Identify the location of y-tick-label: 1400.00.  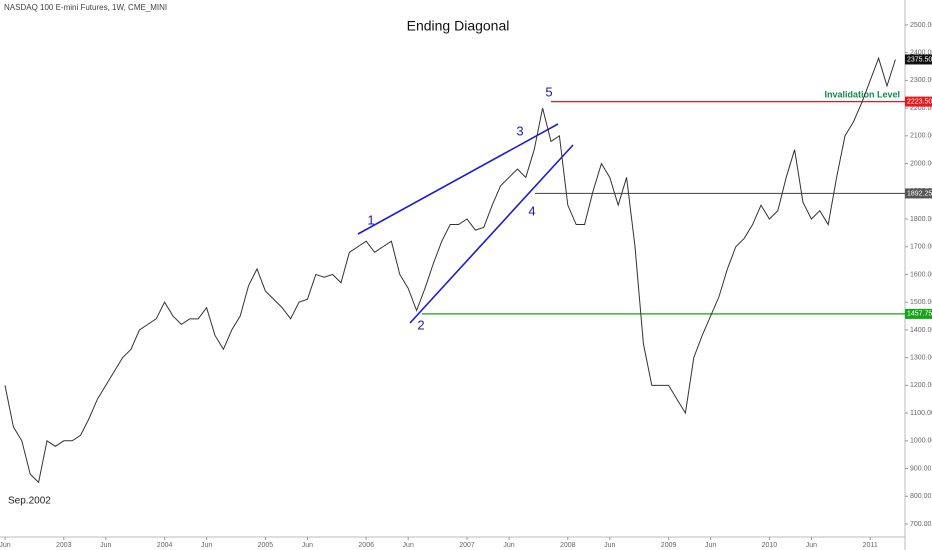
(921, 330).